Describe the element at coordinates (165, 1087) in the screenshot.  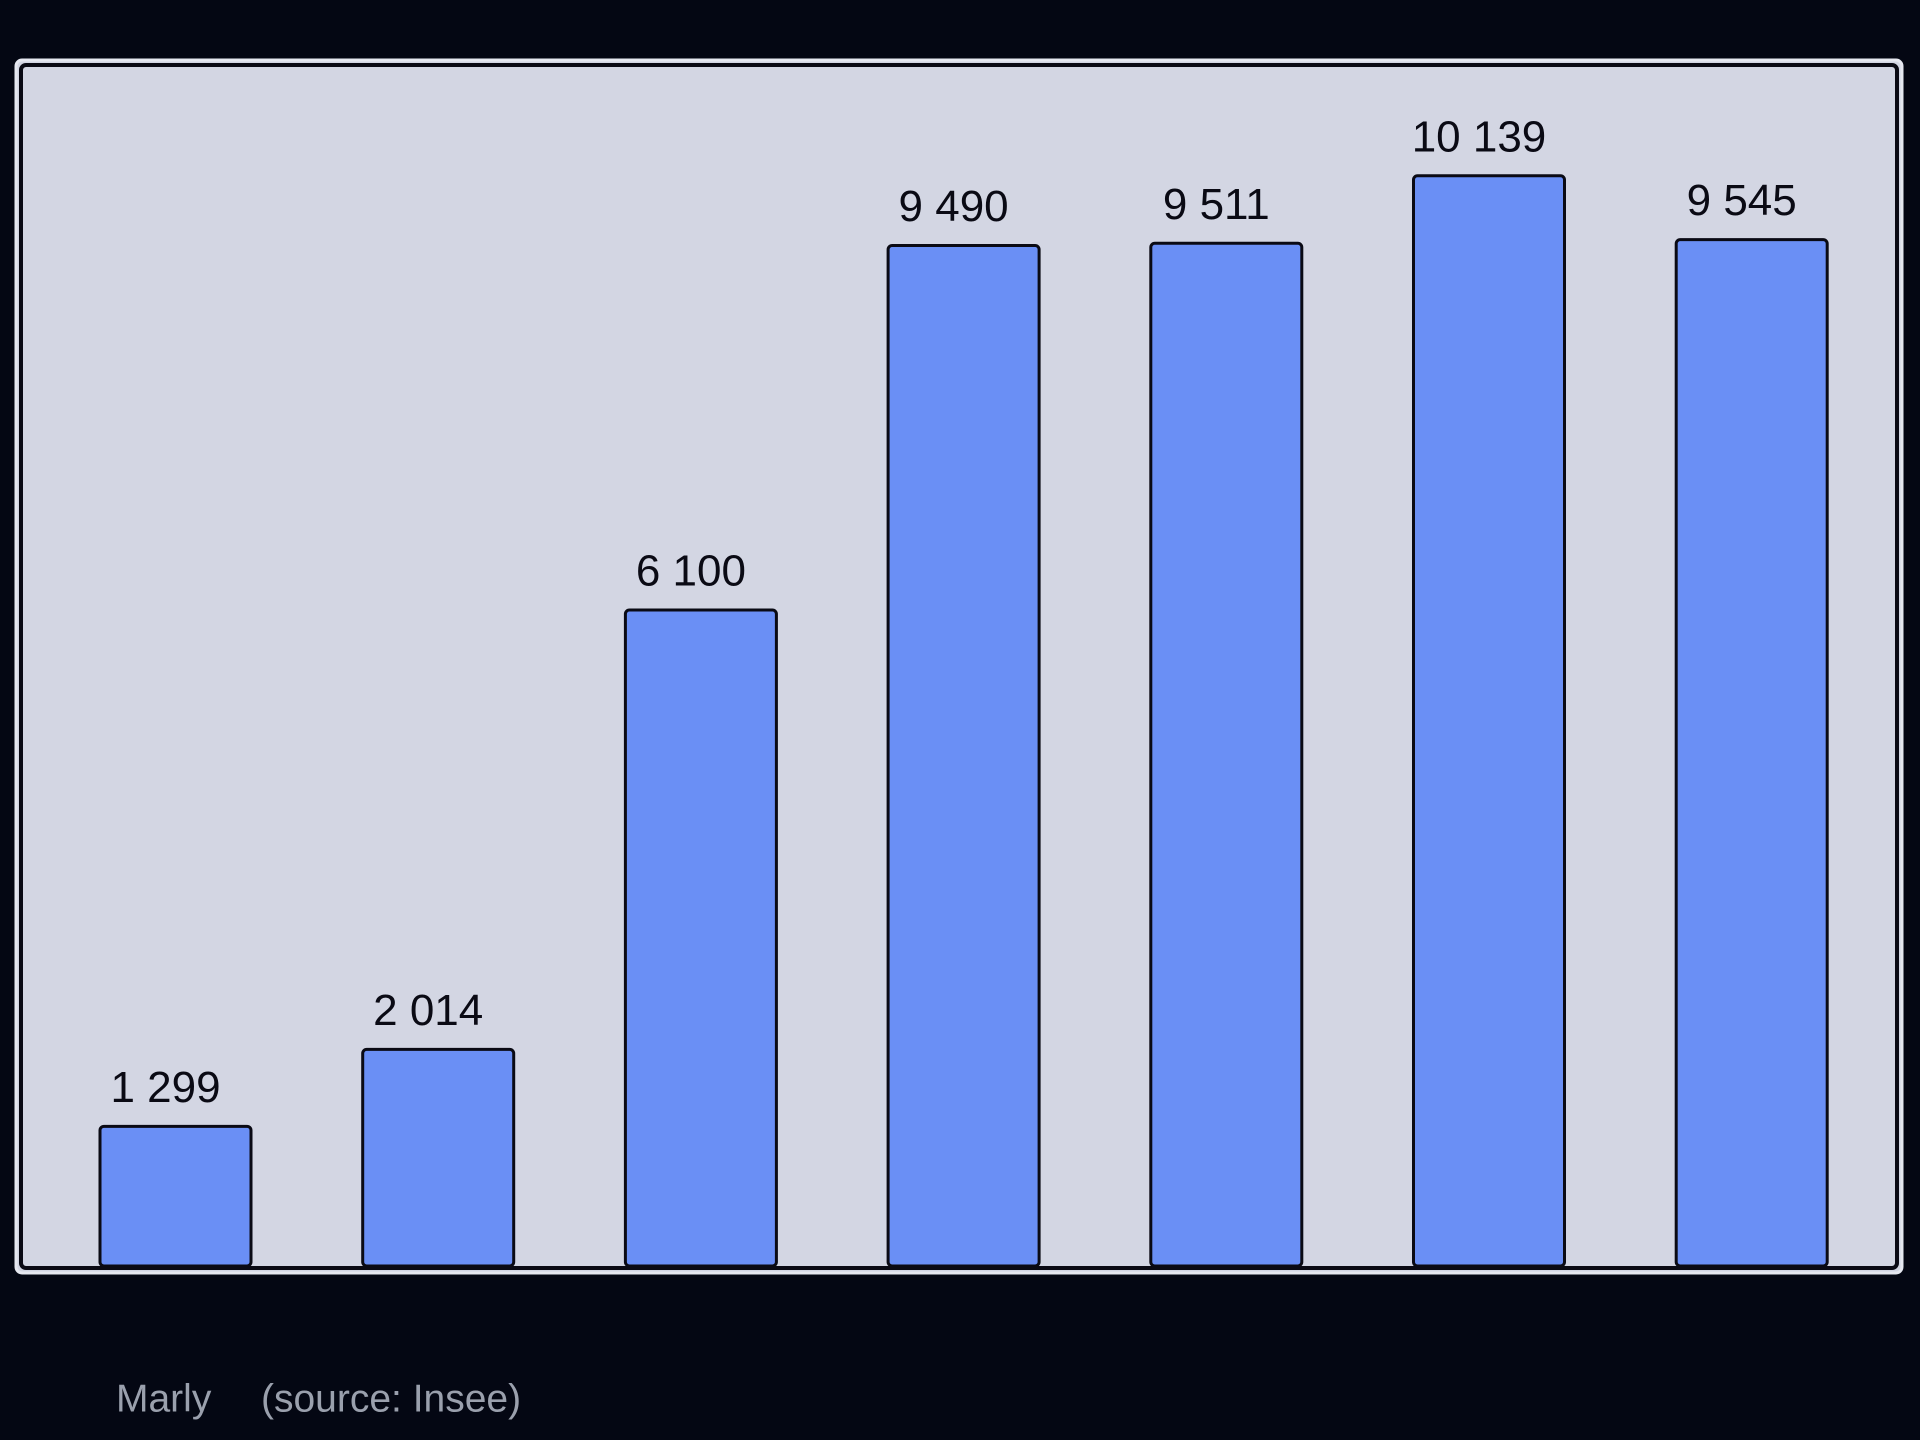
I see `value-label: 1 299` at that location.